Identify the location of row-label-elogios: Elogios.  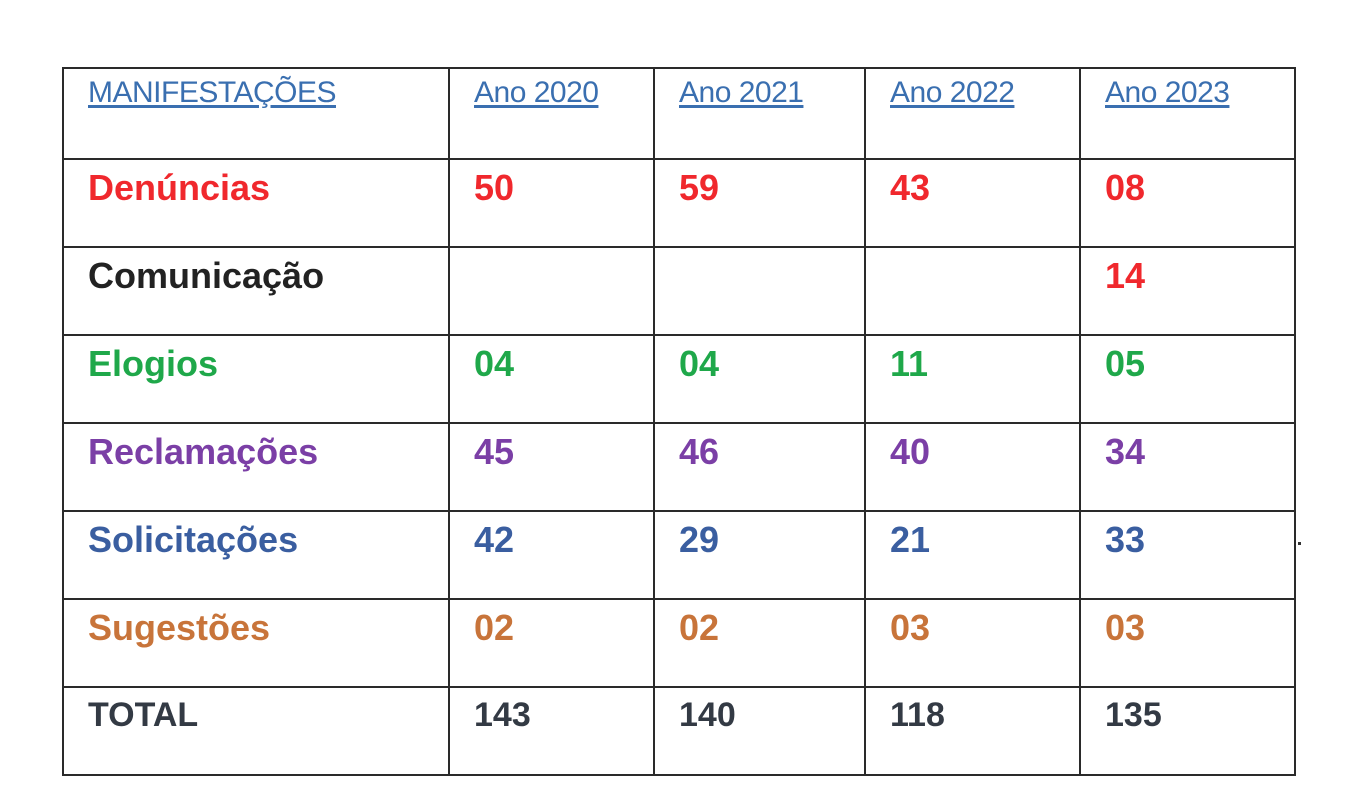
(256, 379).